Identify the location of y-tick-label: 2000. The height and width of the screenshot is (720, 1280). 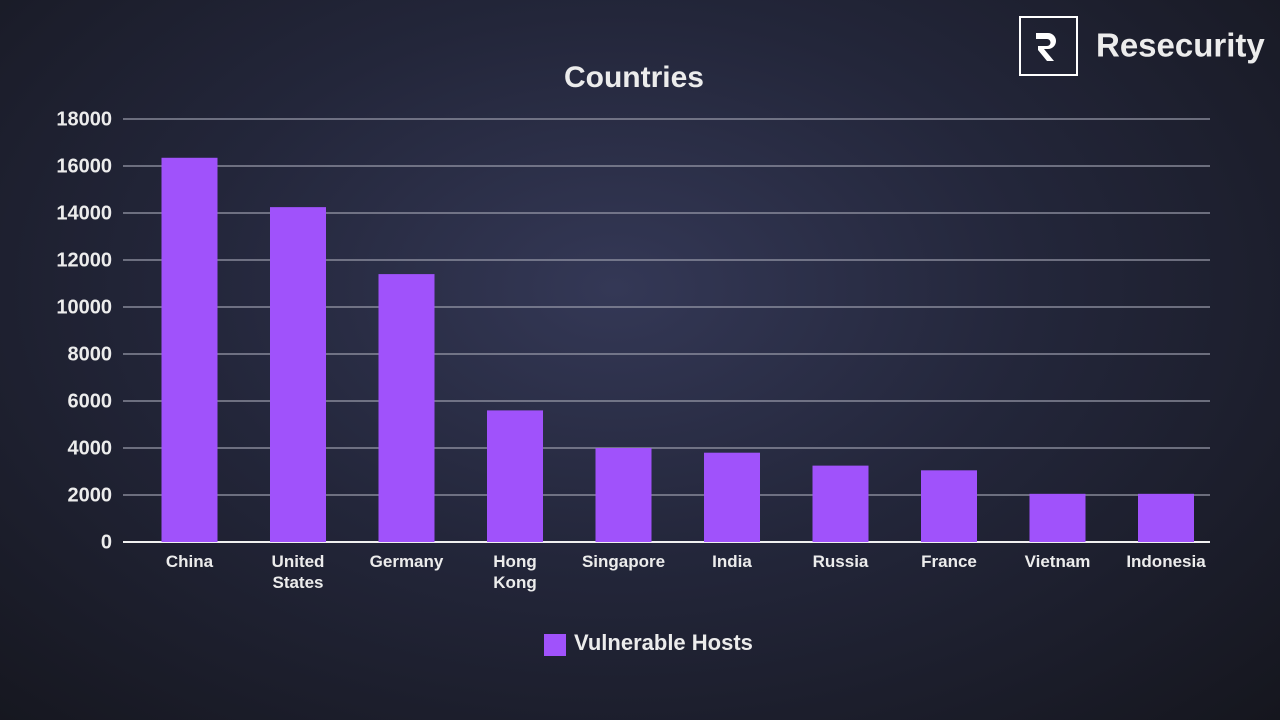
(90, 495).